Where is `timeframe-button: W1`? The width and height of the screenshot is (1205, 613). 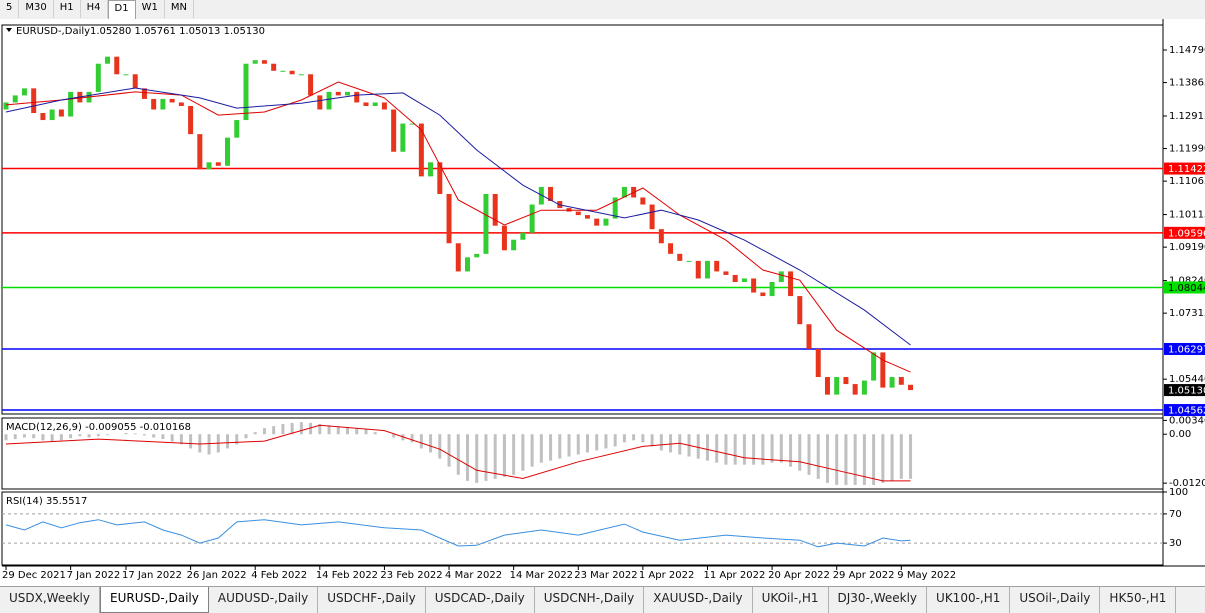 timeframe-button: W1 is located at coordinates (150, 9).